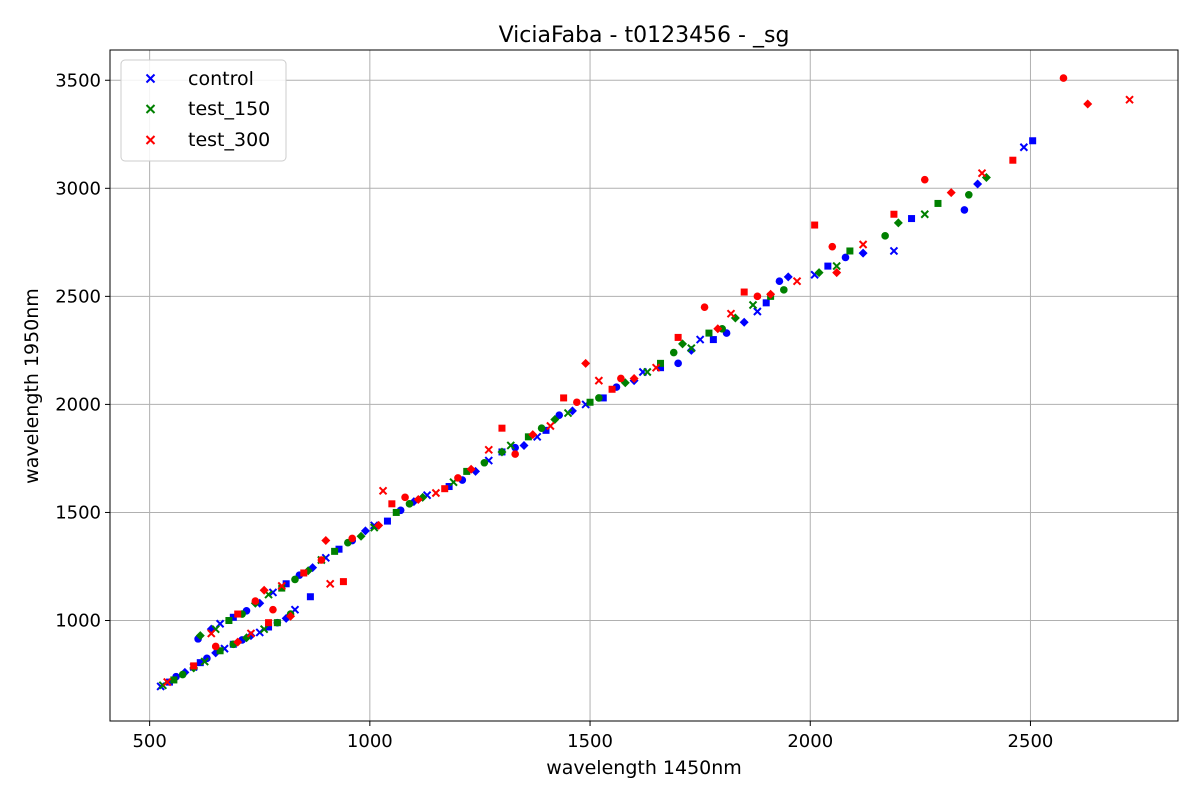 This screenshot has width=1200, height=800. I want to click on legend-label-test-300: test_300, so click(229, 140).